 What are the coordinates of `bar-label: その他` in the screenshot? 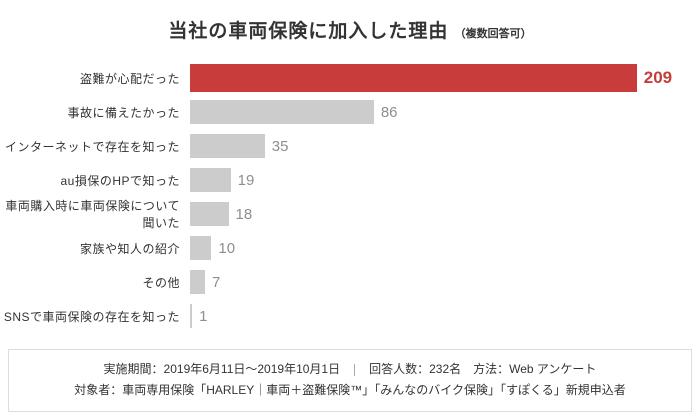 It's located at (161, 282).